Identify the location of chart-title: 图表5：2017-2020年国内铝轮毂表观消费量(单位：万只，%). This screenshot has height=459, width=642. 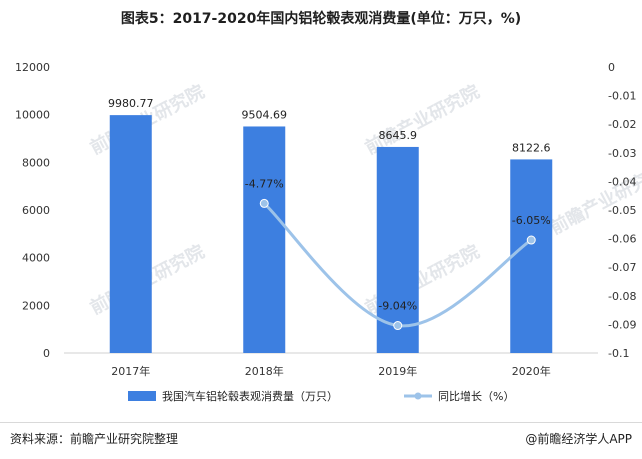
(321, 19).